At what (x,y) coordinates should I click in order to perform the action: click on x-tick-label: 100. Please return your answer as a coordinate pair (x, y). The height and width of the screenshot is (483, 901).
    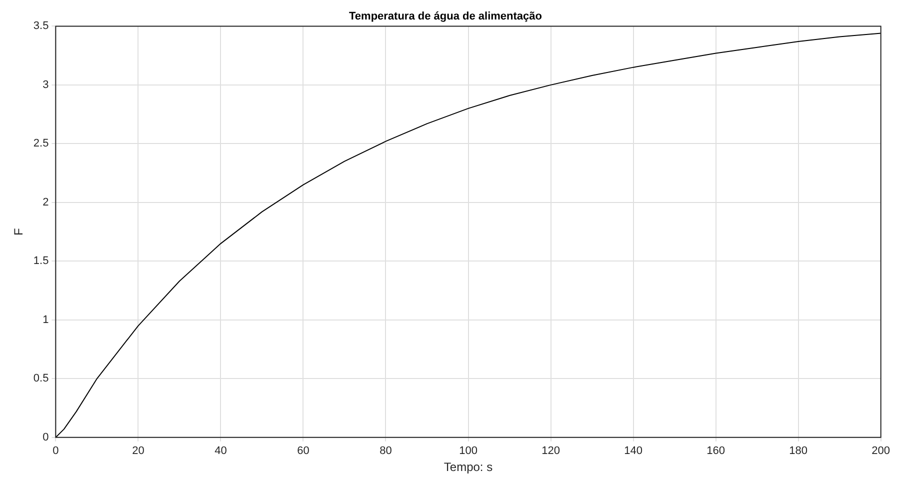
    Looking at the image, I should click on (468, 451).